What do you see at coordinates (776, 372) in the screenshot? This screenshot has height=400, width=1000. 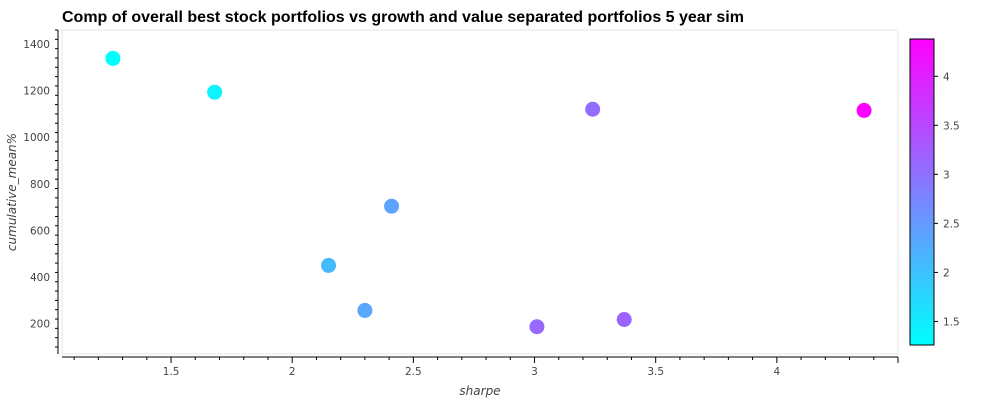 I see `x-tick-label: 4` at bounding box center [776, 372].